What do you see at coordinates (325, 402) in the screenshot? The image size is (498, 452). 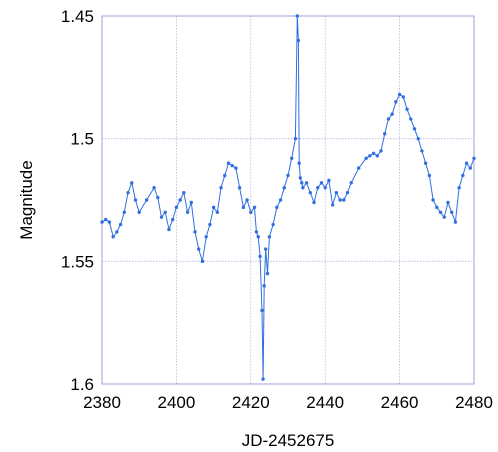 I see `x-tick-label: 2440` at bounding box center [325, 402].